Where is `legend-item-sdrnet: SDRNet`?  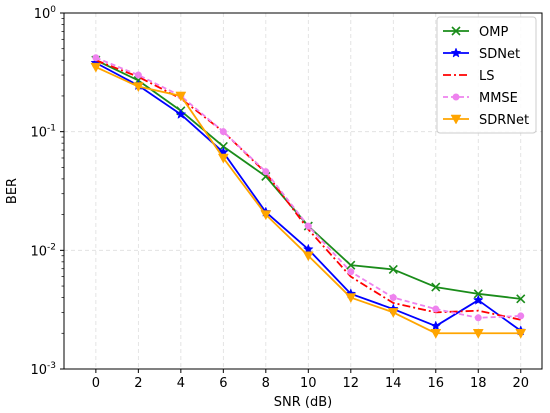 legend-item-sdrnet: SDRNet is located at coordinates (486, 120).